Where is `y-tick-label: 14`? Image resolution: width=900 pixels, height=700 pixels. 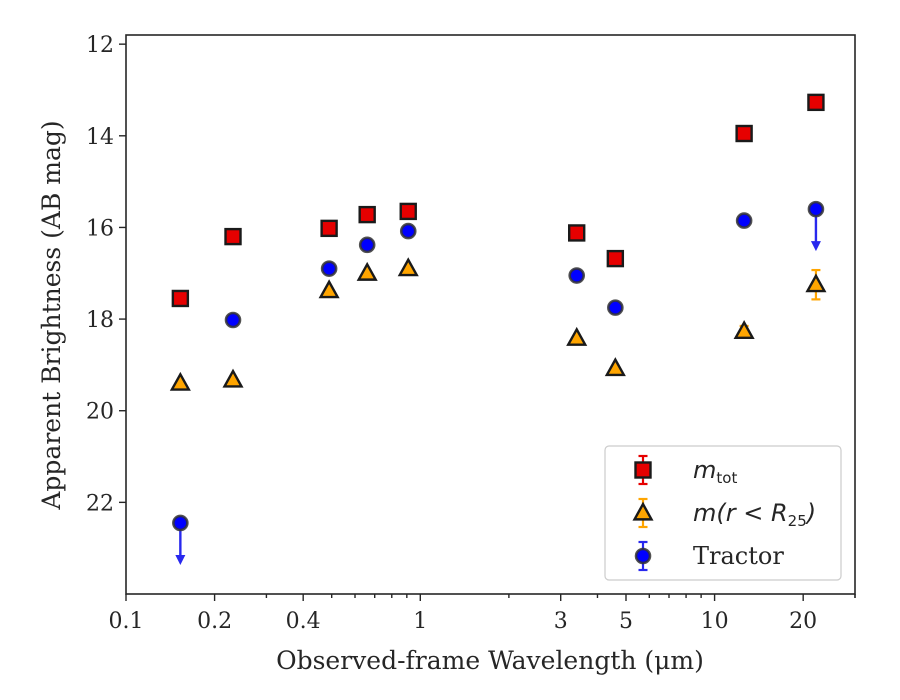 y-tick-label: 14 is located at coordinates (100, 137).